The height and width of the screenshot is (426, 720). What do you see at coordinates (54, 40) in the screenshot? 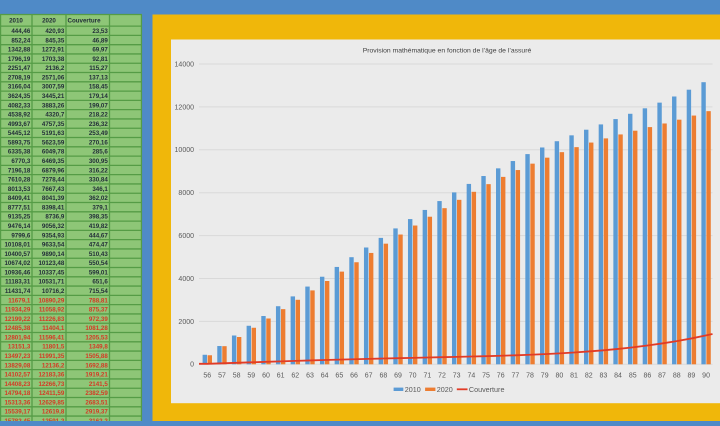
I see `svg-text: 845,35` at bounding box center [54, 40].